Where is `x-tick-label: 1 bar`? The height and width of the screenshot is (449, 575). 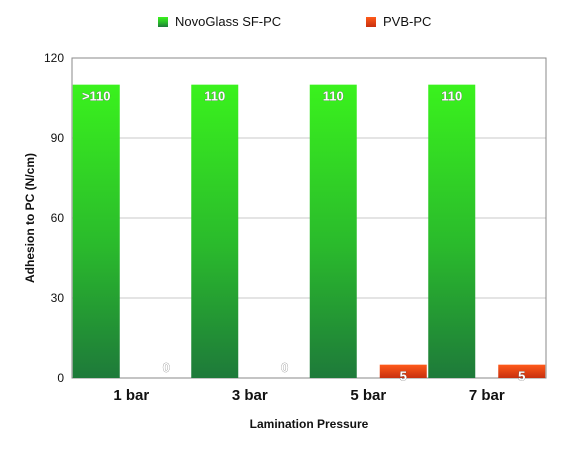
x-tick-label: 1 bar is located at coordinates (131, 395).